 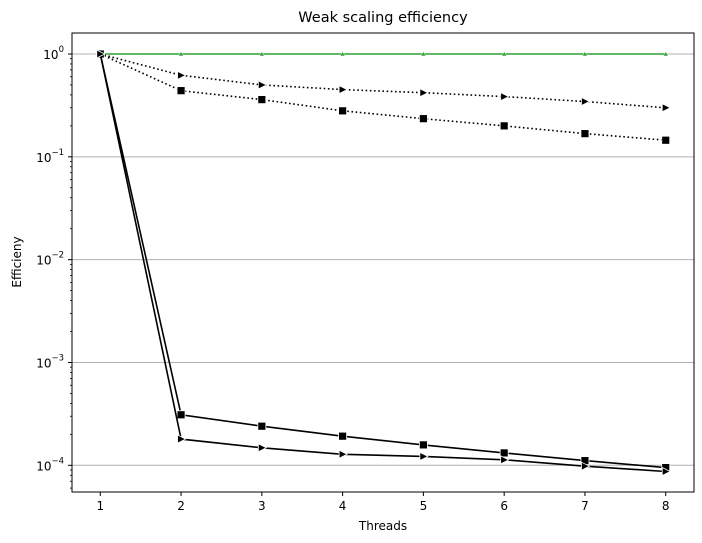 What do you see at coordinates (57, 153) in the screenshot?
I see `y-tick-label-exponent: −1` at bounding box center [57, 153].